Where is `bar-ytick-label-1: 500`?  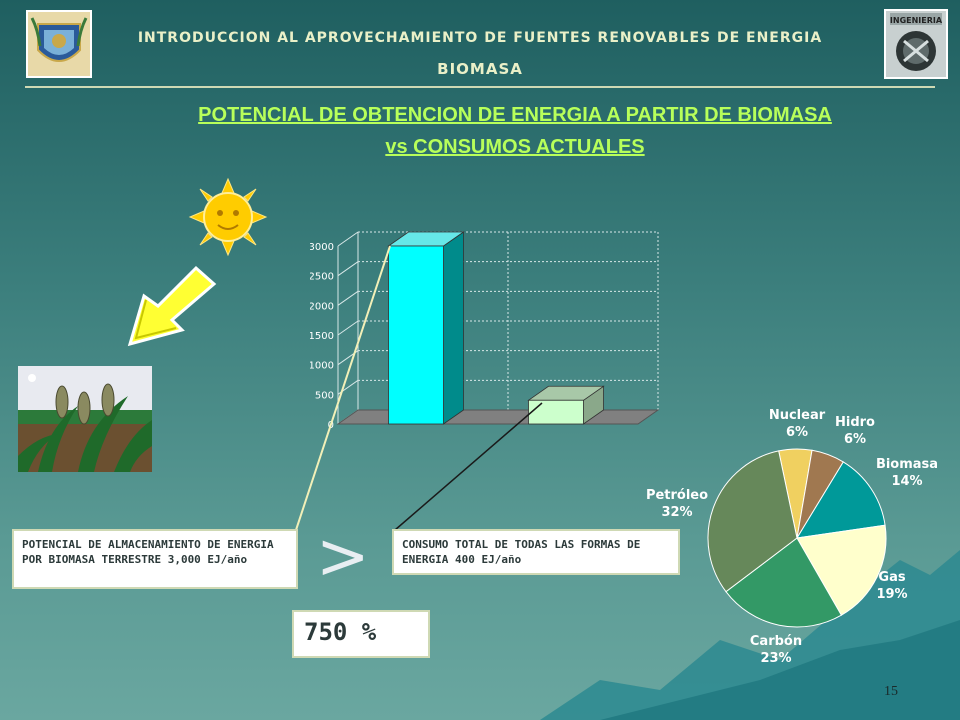 bar-ytick-label-1: 500 is located at coordinates (324, 395).